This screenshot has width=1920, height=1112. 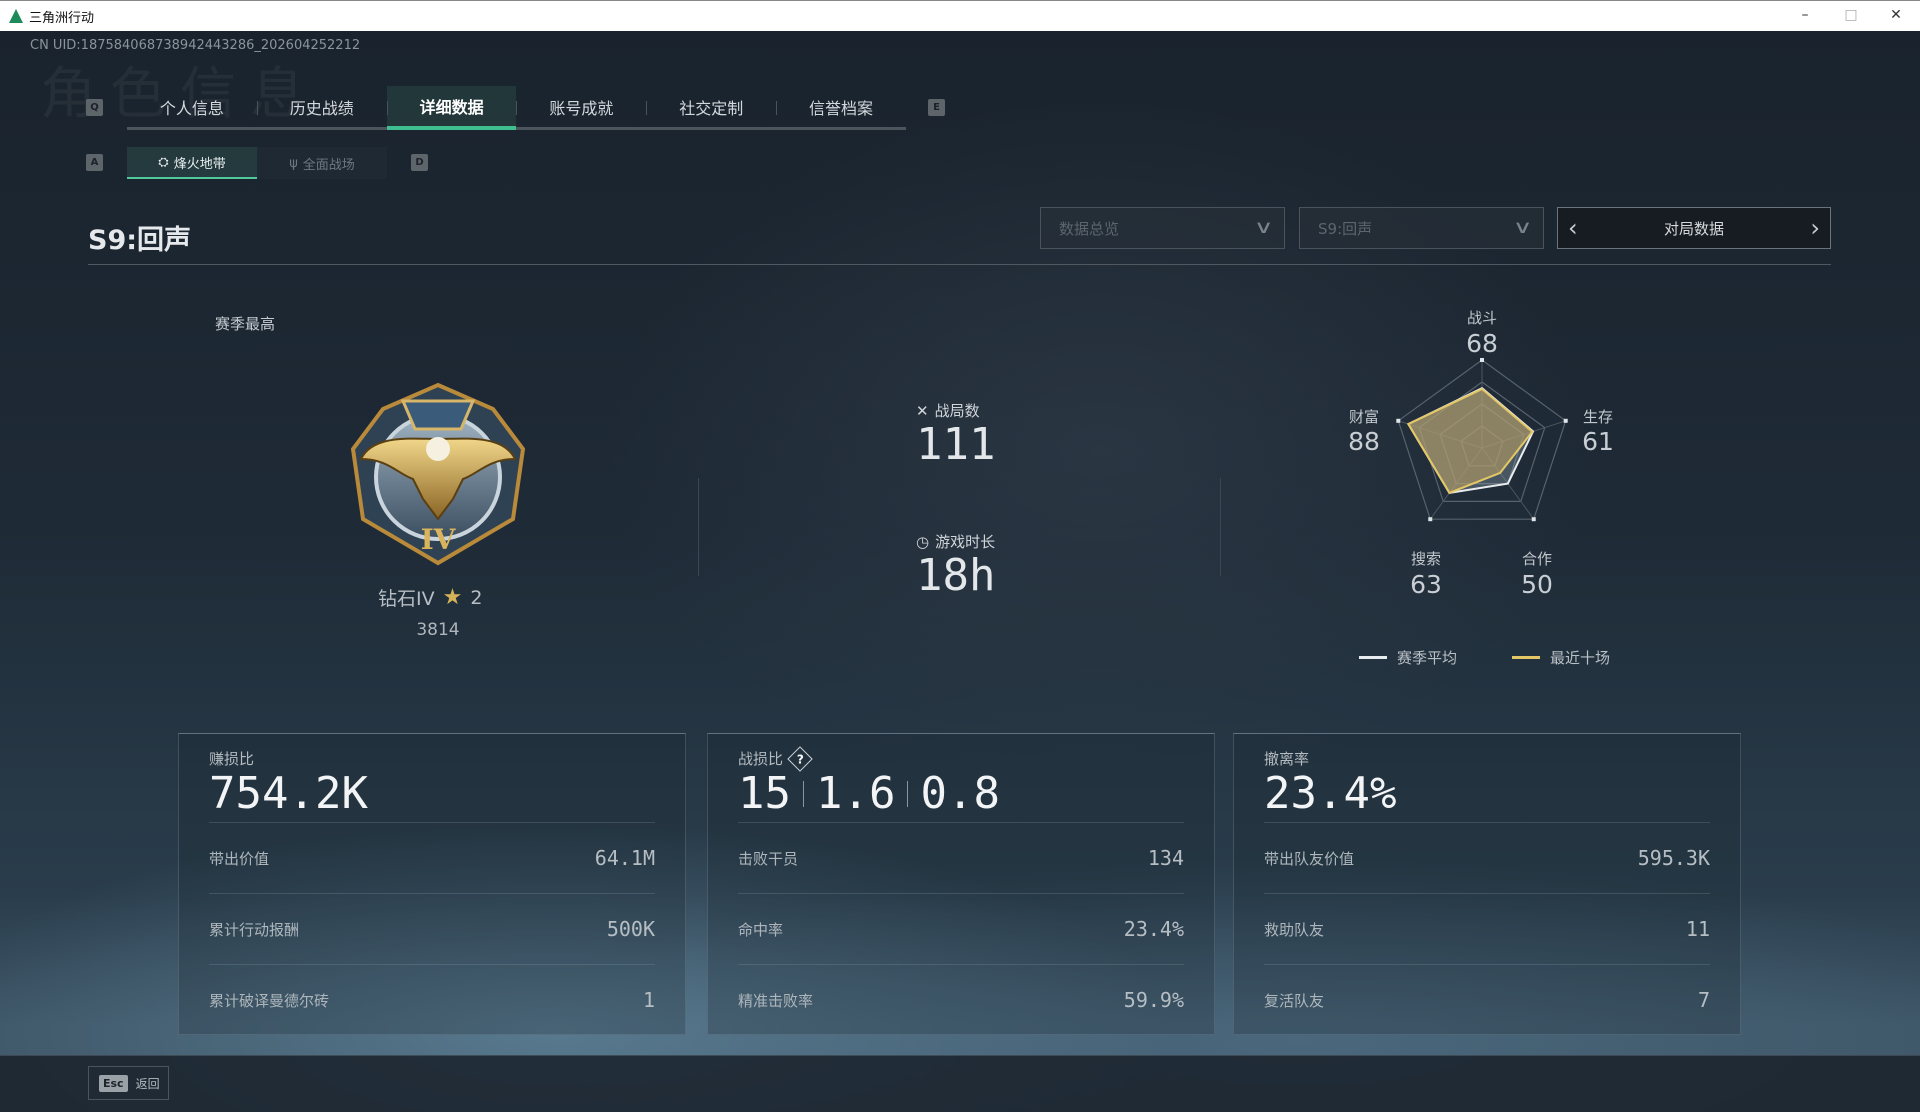 What do you see at coordinates (1597, 417) in the screenshot?
I see `radar-axis-label: 生存` at bounding box center [1597, 417].